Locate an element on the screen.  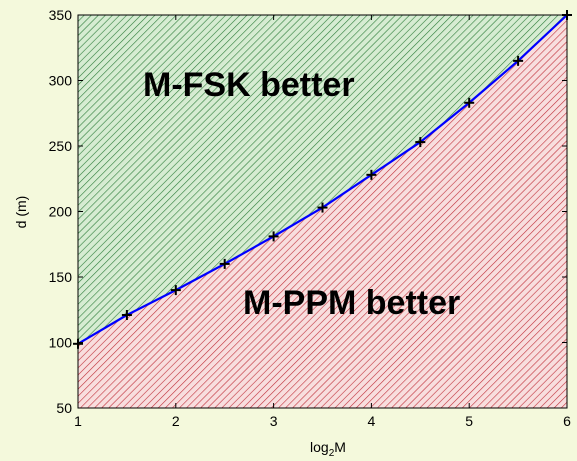
region-label-ppm: M-PPM better is located at coordinates (351, 303).